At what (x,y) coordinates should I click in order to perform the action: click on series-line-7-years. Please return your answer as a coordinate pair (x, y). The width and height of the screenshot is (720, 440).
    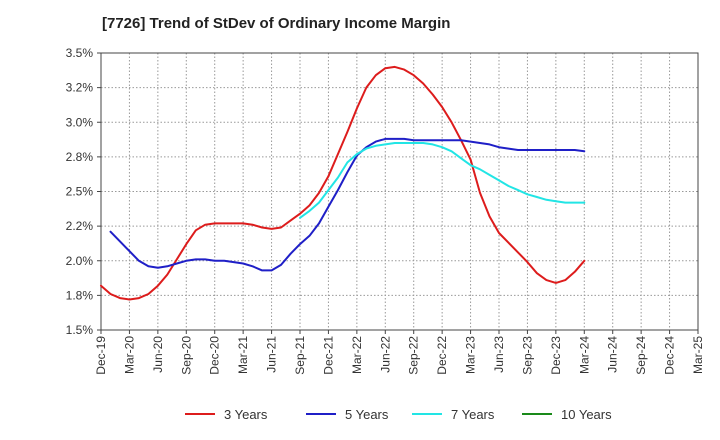
    Looking at the image, I should click on (442, 180).